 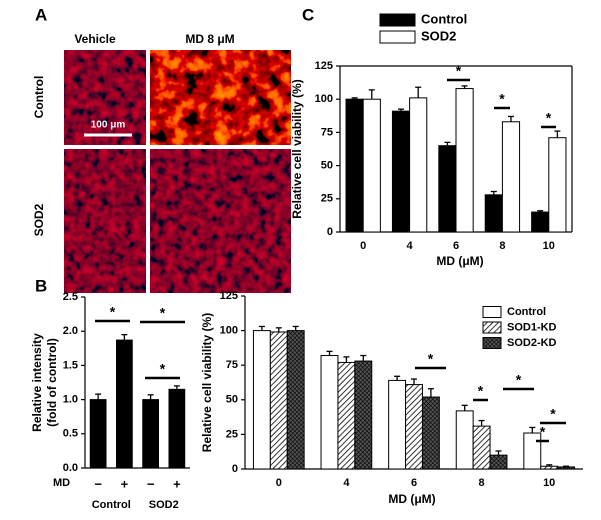 I want to click on y-tick-label: 1.0, so click(x=70, y=400).